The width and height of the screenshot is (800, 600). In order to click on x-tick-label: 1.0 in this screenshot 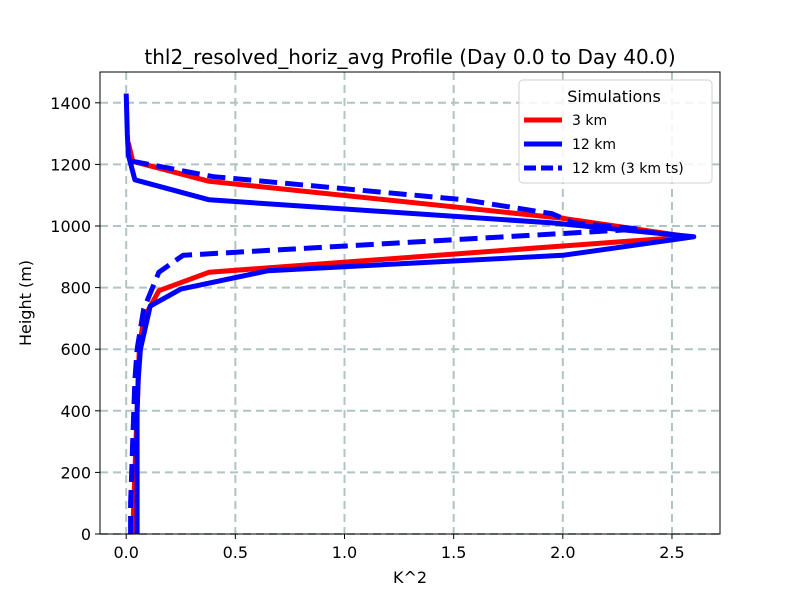, I will do `click(344, 552)`.